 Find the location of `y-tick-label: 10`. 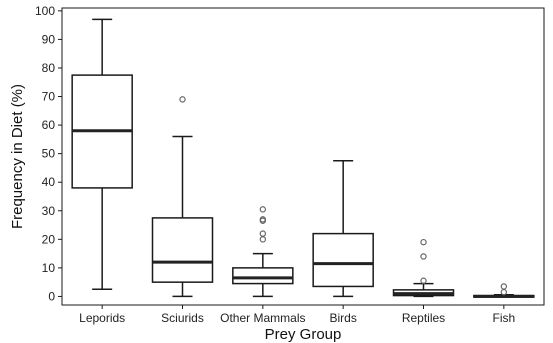

y-tick-label: 10 is located at coordinates (49, 268).